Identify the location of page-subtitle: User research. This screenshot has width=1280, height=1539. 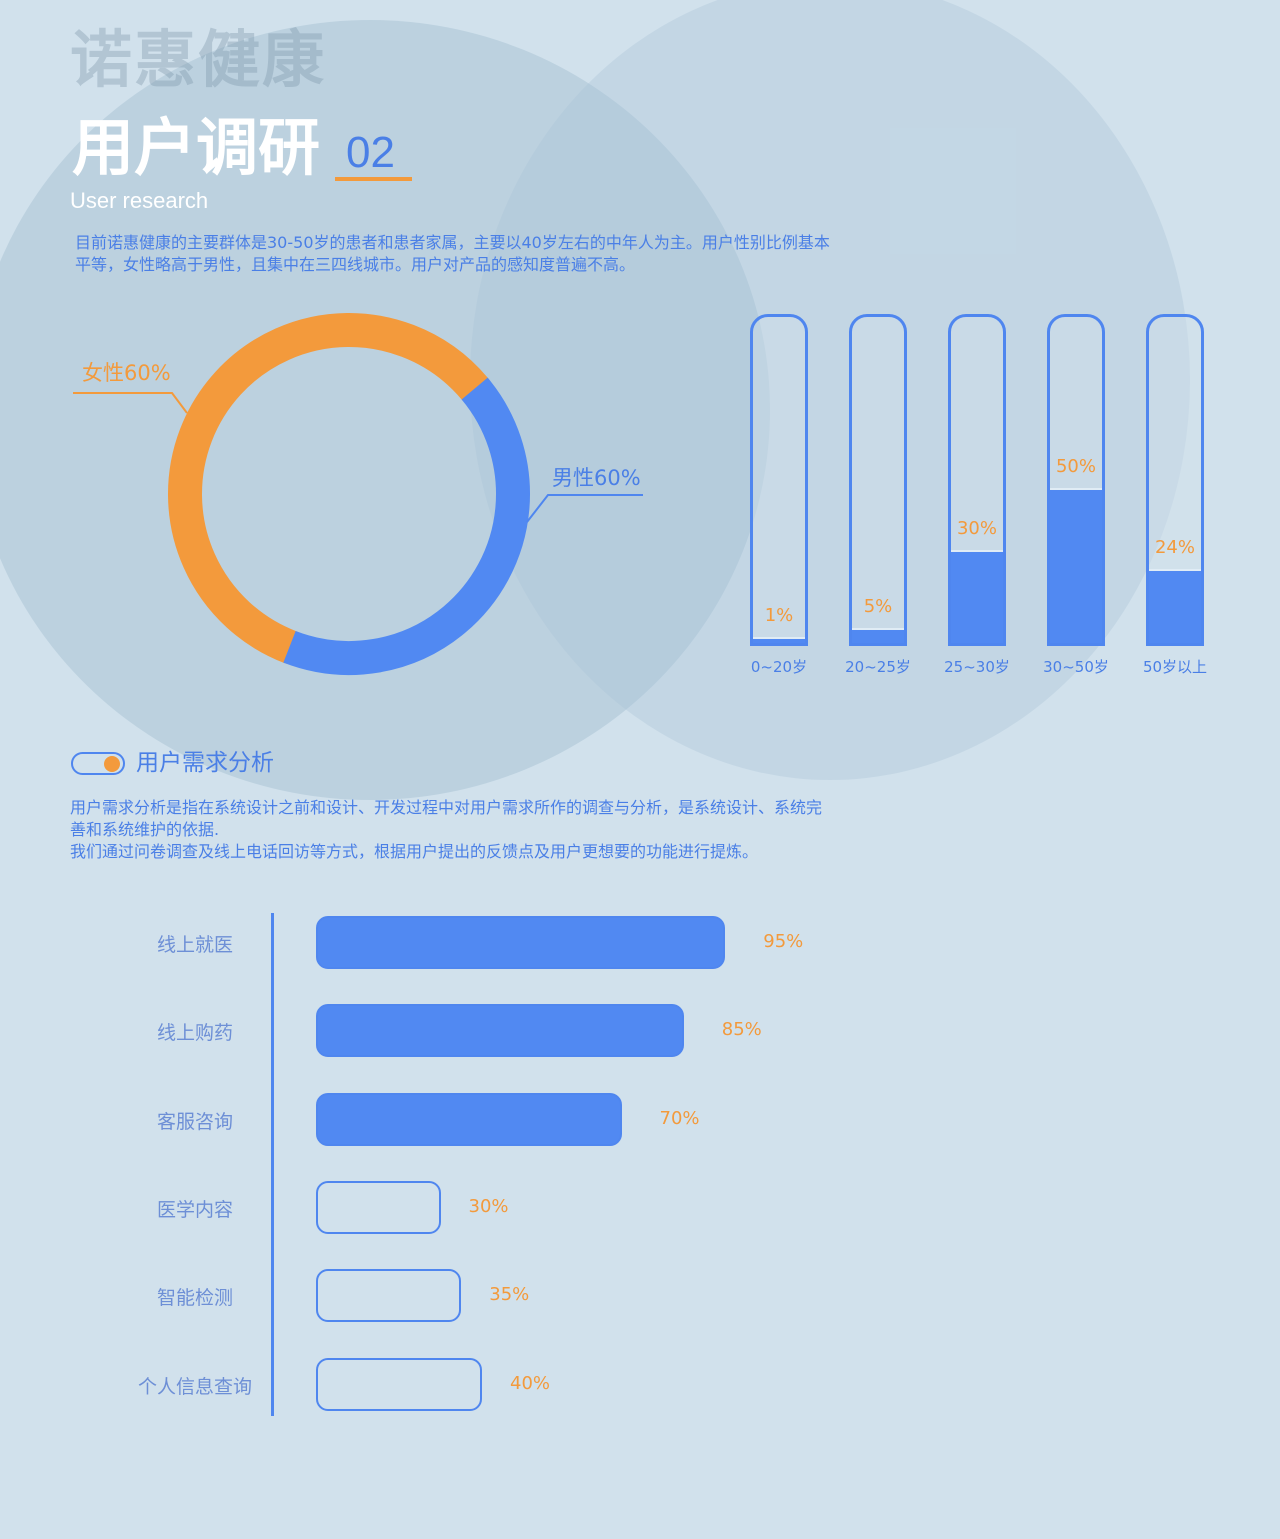
(139, 200).